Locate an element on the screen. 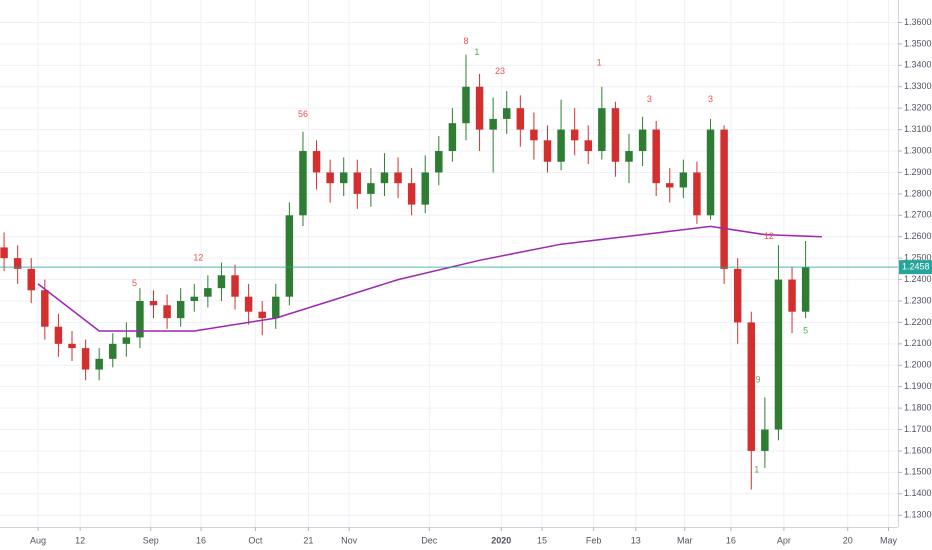 The width and height of the screenshot is (932, 550). y-tick-label: 1.3400 is located at coordinates (918, 65).